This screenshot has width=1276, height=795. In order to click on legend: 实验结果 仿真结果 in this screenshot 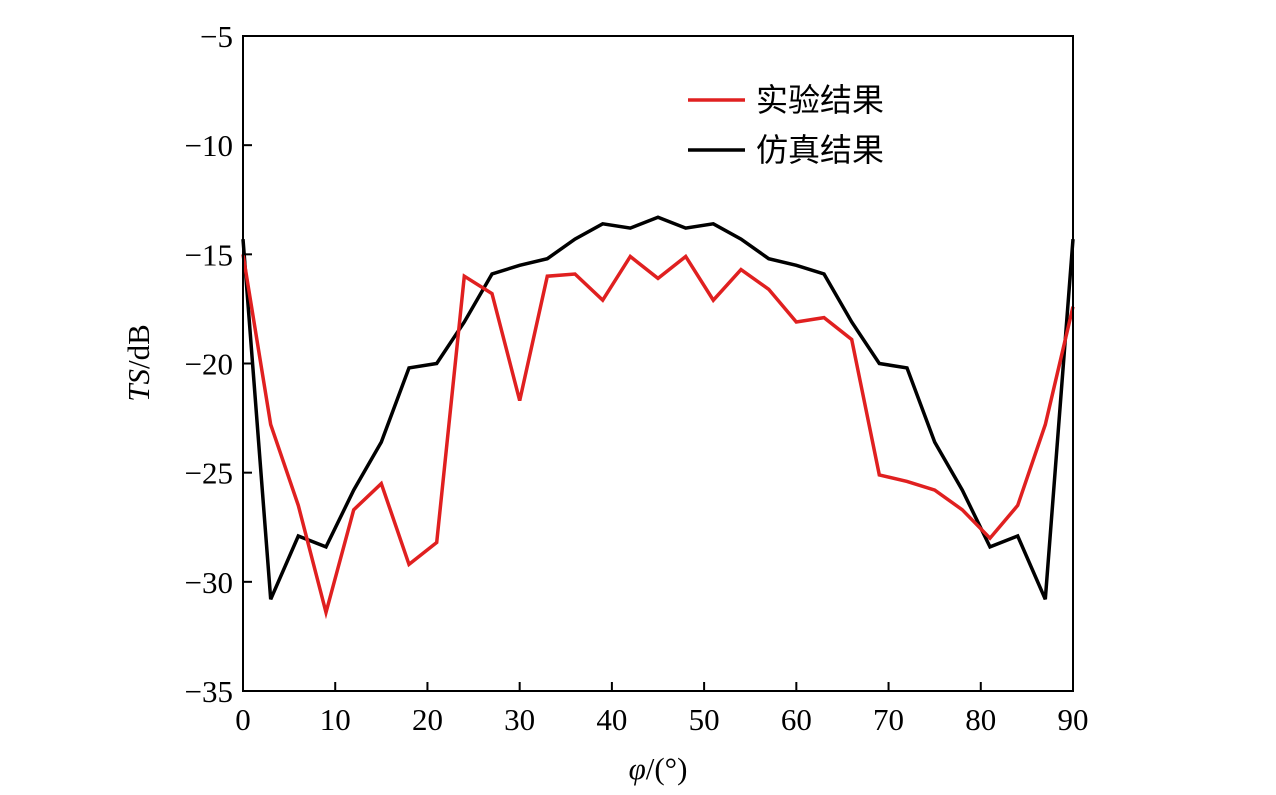, I will do `click(786, 125)`.